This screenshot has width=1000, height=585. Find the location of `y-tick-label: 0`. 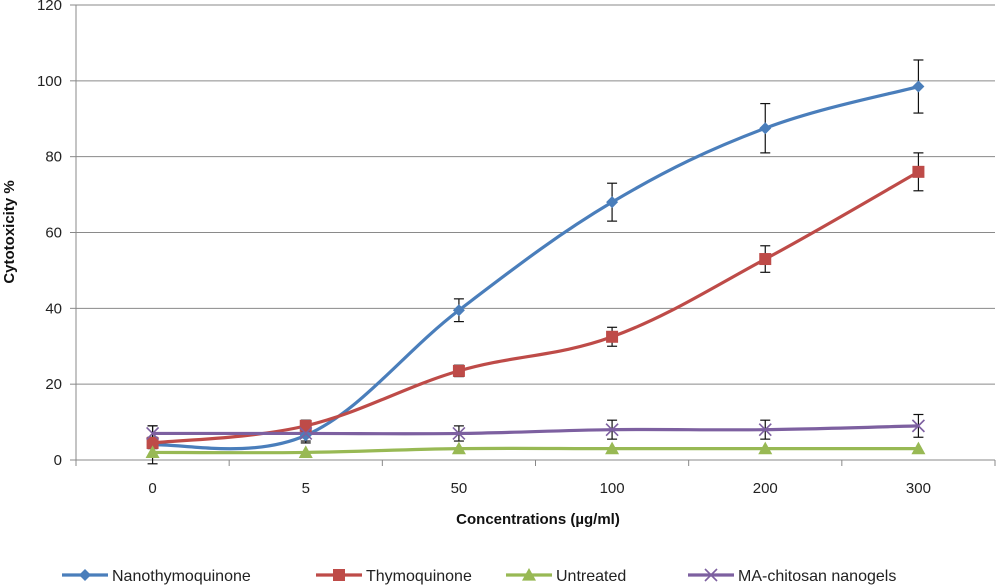

y-tick-label: 0 is located at coordinates (58, 460).